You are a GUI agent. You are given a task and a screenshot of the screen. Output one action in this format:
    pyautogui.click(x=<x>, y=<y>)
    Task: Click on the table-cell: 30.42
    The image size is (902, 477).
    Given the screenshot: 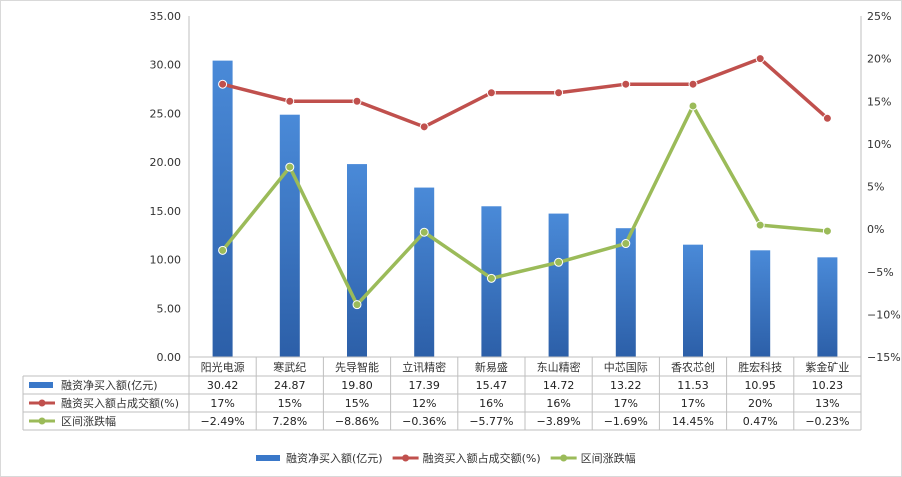 What is the action you would take?
    pyautogui.click(x=223, y=385)
    